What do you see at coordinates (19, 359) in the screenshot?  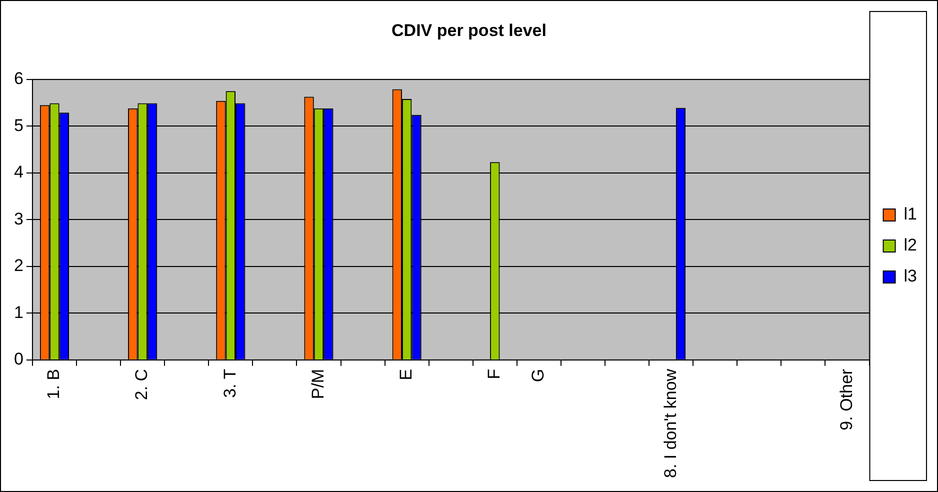 I see `y-tick-label: 0` at bounding box center [19, 359].